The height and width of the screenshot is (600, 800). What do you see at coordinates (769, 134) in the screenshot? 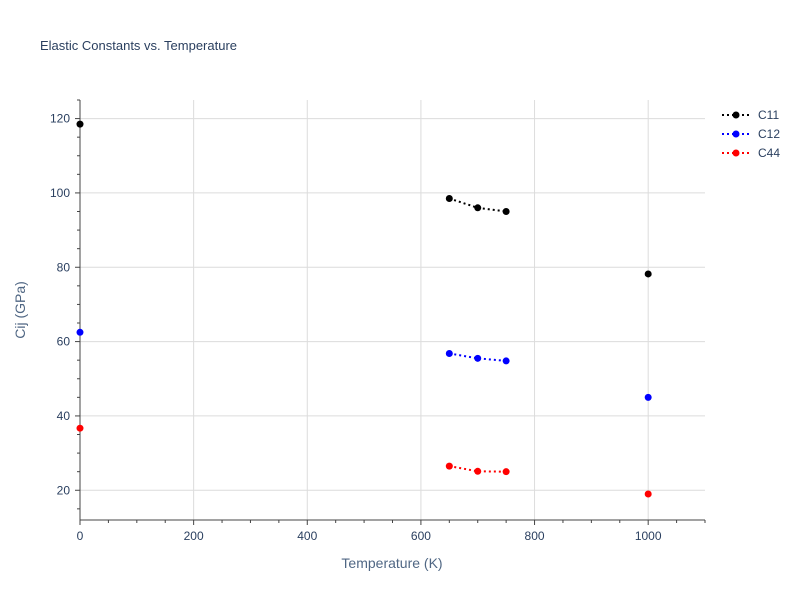
I see `legend-label: C12` at bounding box center [769, 134].